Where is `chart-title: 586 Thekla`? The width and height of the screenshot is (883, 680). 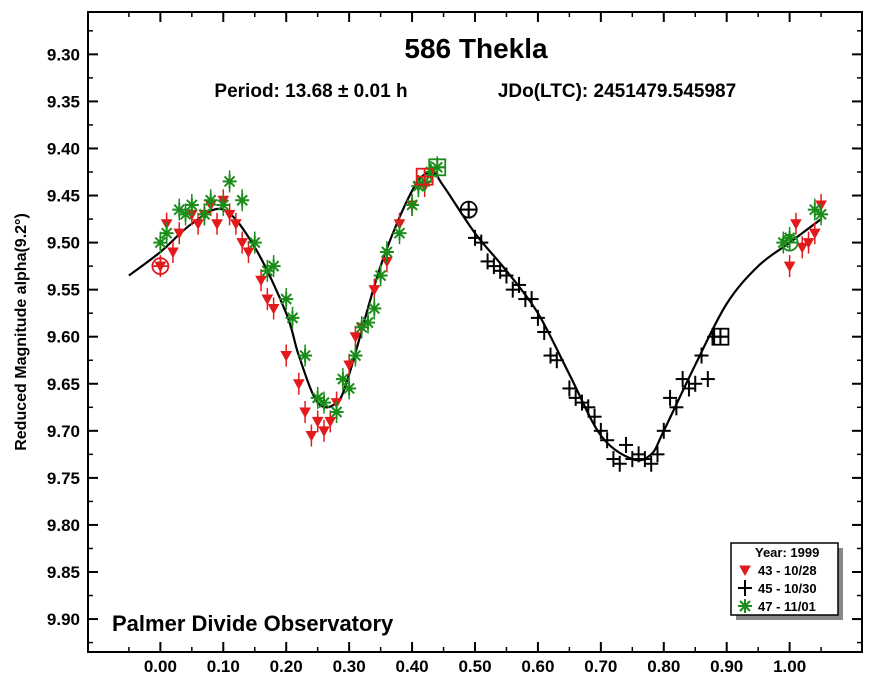 chart-title: 586 Thekla is located at coordinates (476, 48).